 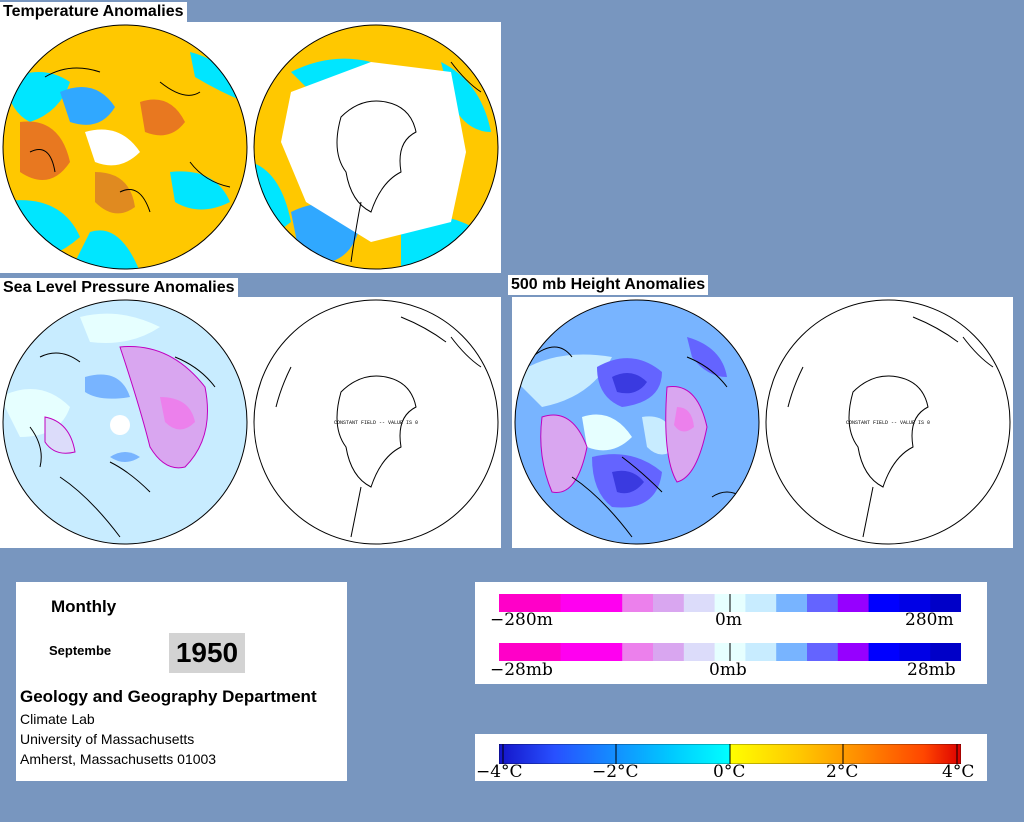 I want to click on height-constant-field-label: CONSTANT FIELD -- VALUE IS 0, so click(x=888, y=423).